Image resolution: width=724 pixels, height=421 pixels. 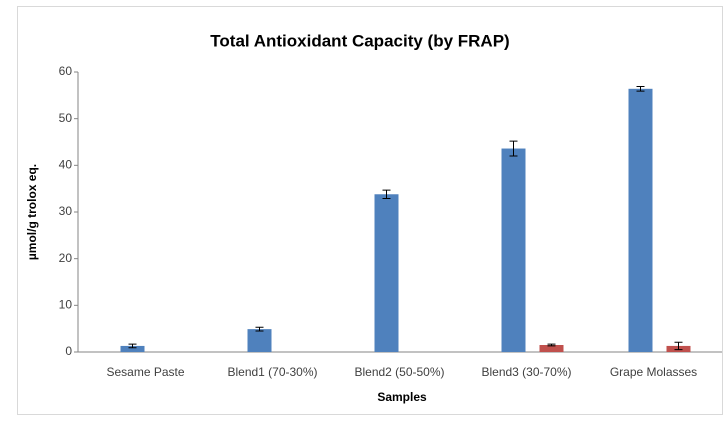 What do you see at coordinates (32, 212) in the screenshot?
I see `y-axis-title: µmol/g trolox eq.` at bounding box center [32, 212].